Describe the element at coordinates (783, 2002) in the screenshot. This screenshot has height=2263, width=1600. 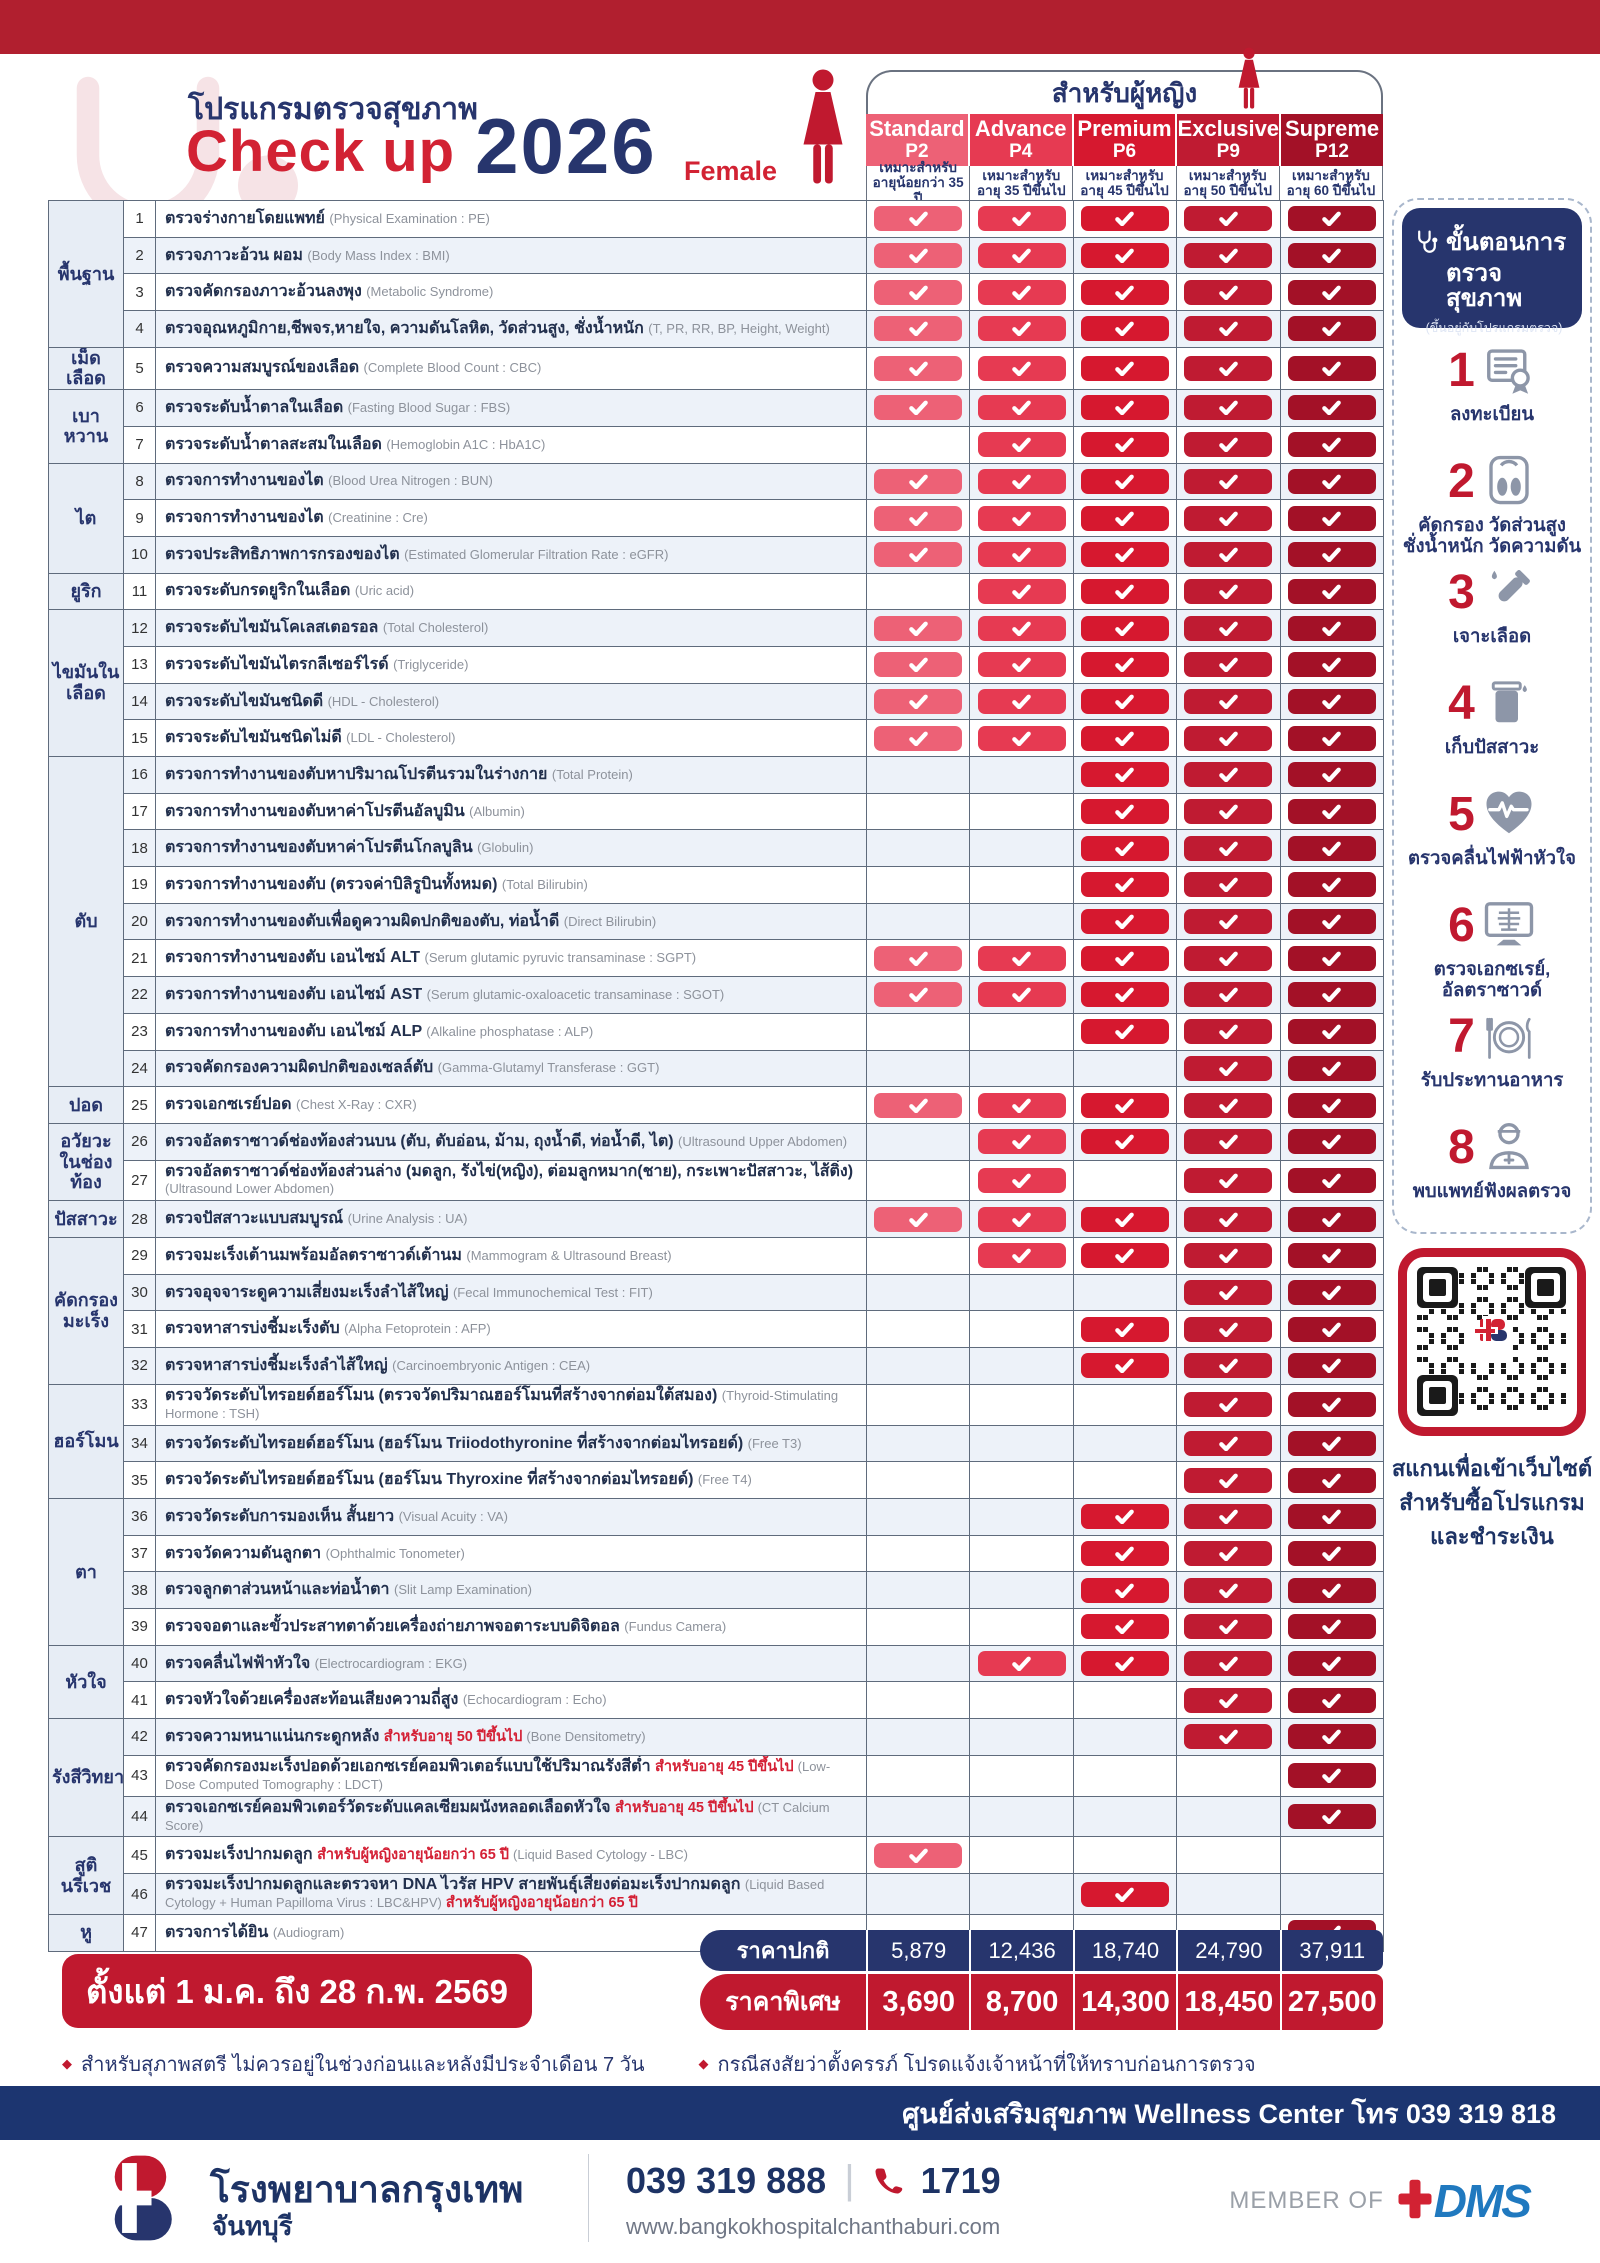
I see `special-price-label: ราคาพิเศษ` at that location.